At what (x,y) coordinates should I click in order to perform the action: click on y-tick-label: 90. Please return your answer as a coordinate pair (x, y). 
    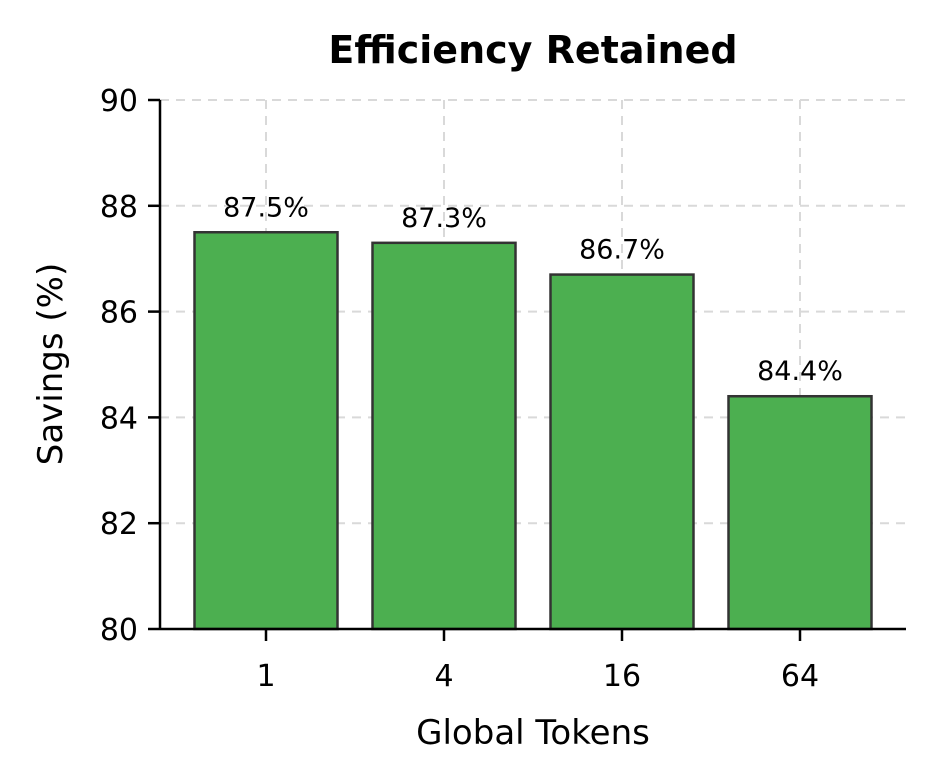
    Looking at the image, I should click on (119, 101).